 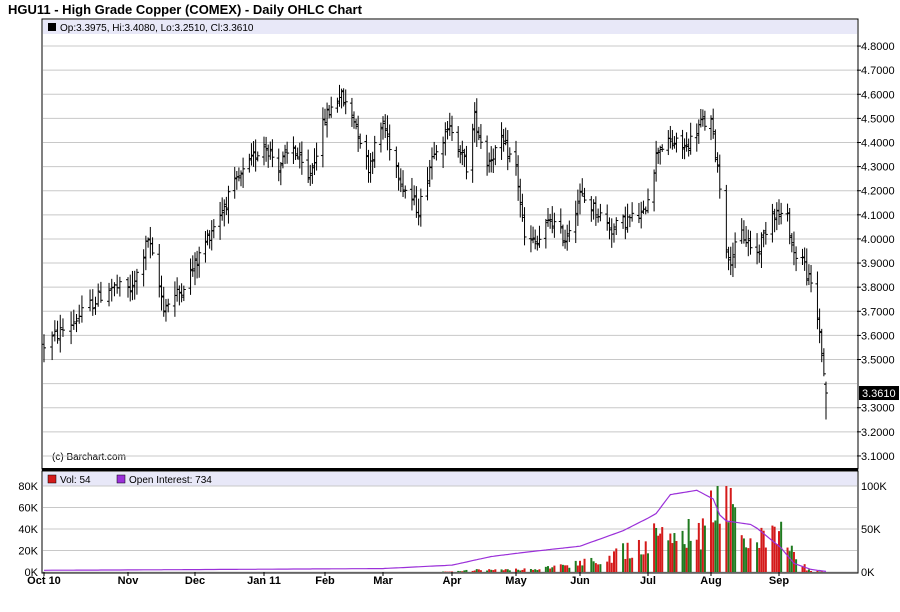 What do you see at coordinates (632, 529) in the screenshot?
I see `volume-bars` at bounding box center [632, 529].